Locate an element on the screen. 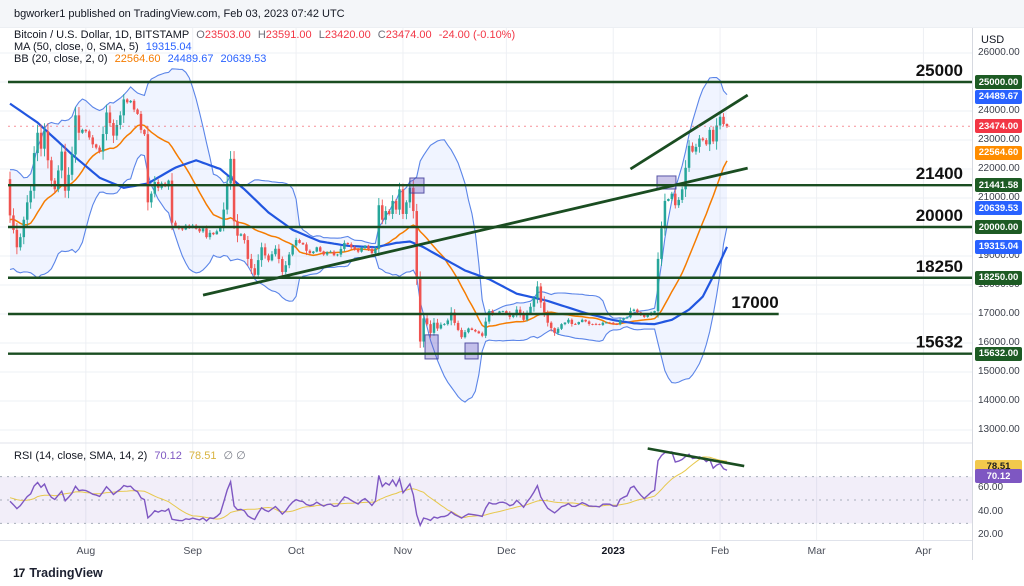 This screenshot has width=1024, height=586. price-axis-badge: 23474.00 is located at coordinates (998, 126).